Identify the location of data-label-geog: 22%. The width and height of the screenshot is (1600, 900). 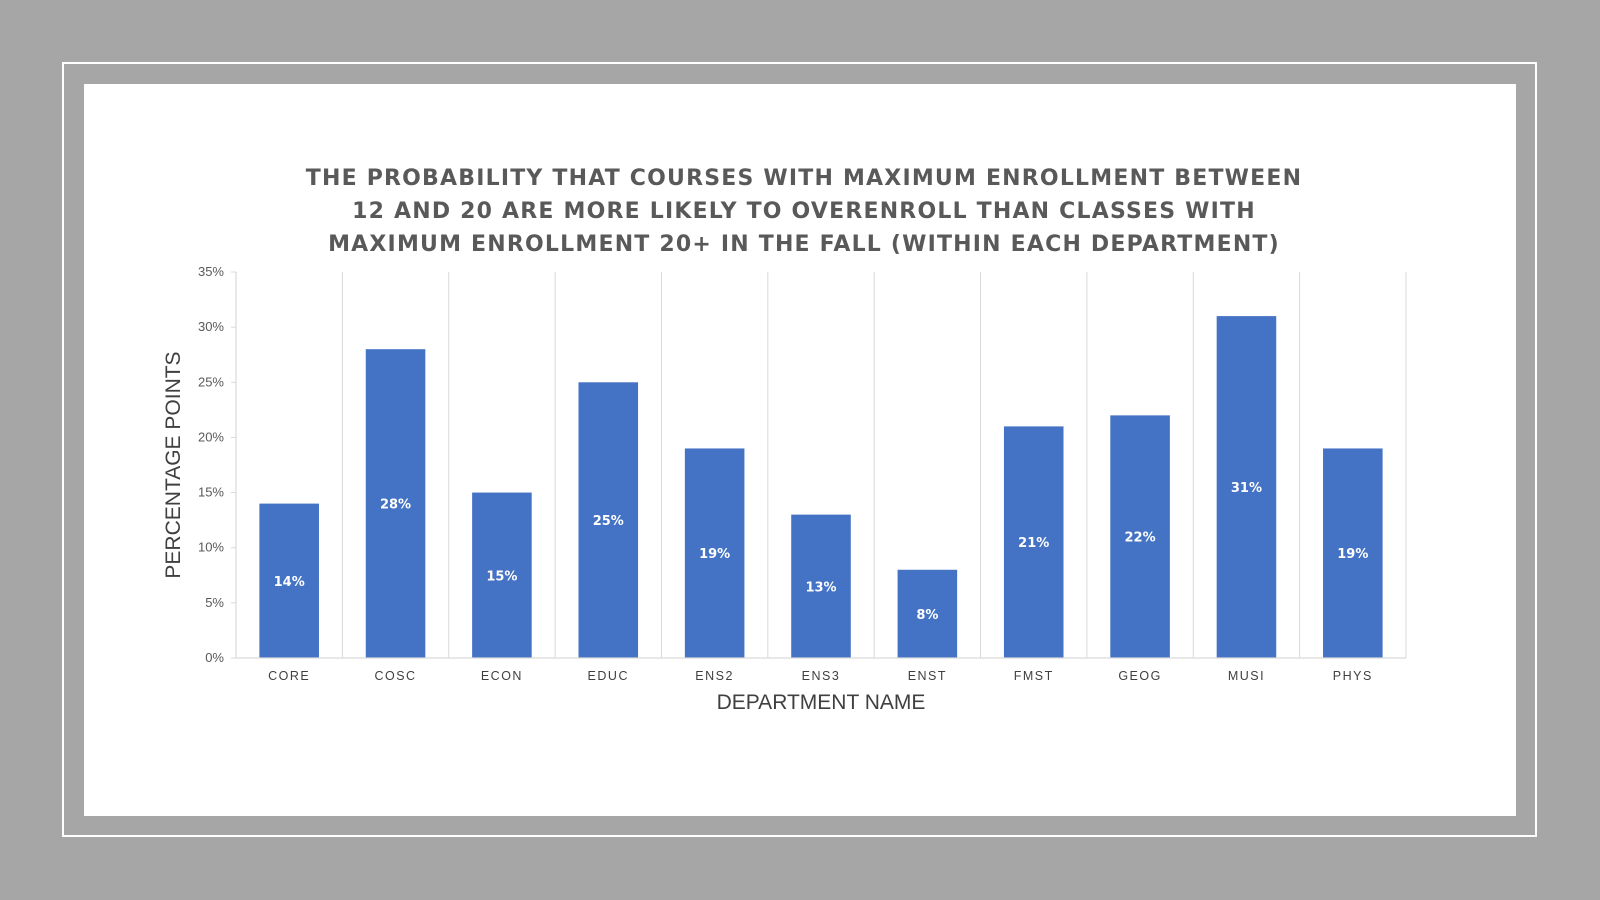
(1140, 538).